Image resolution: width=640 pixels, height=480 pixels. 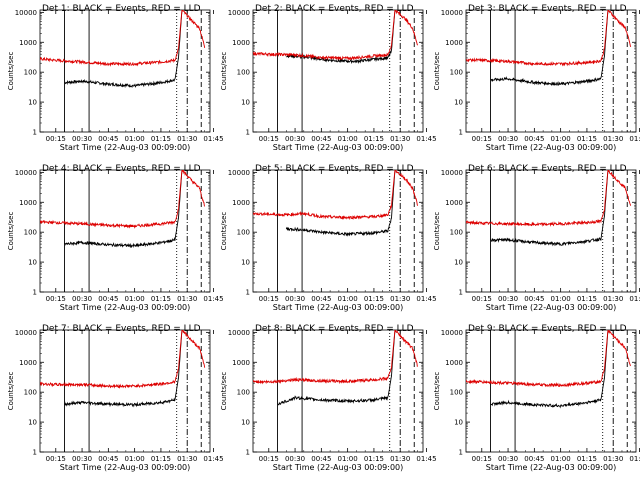 I want to click on panel-title: Det 3: BLACK = Events, RED = LLD, so click(x=547, y=9).